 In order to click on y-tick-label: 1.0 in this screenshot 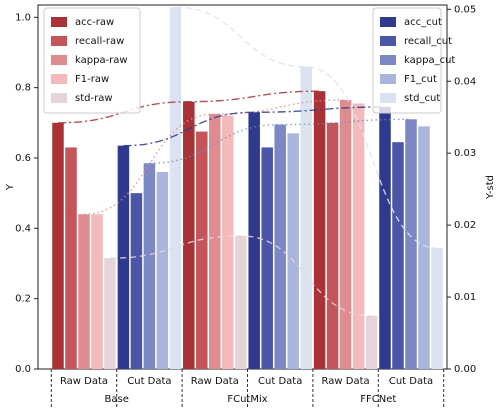, I will do `click(23, 17)`.